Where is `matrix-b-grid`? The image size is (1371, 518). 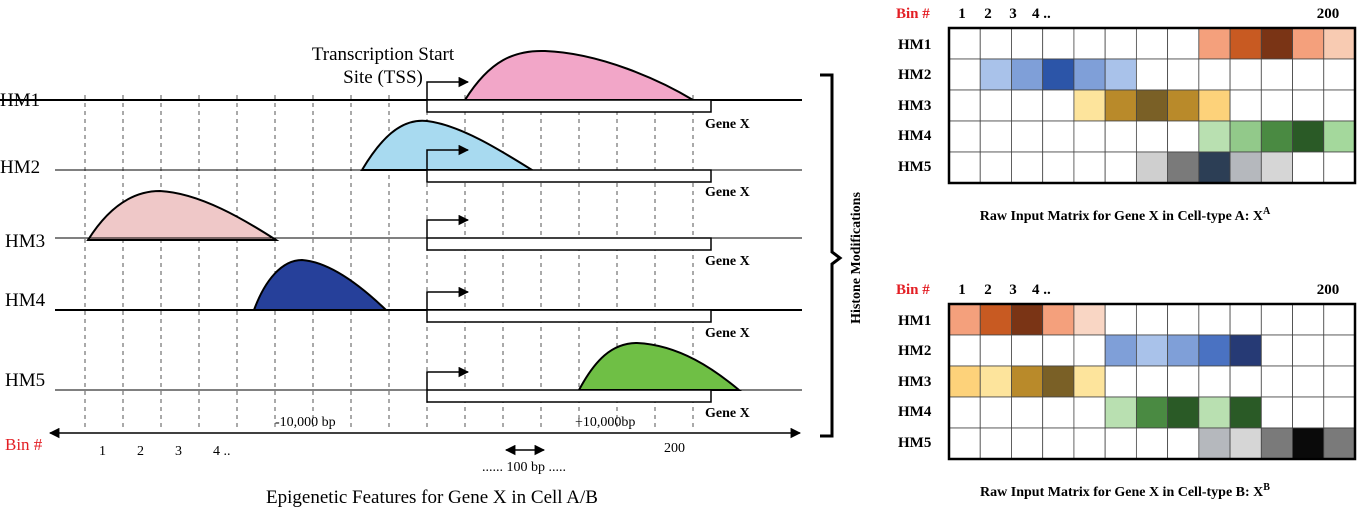 matrix-b-grid is located at coordinates (1152, 381).